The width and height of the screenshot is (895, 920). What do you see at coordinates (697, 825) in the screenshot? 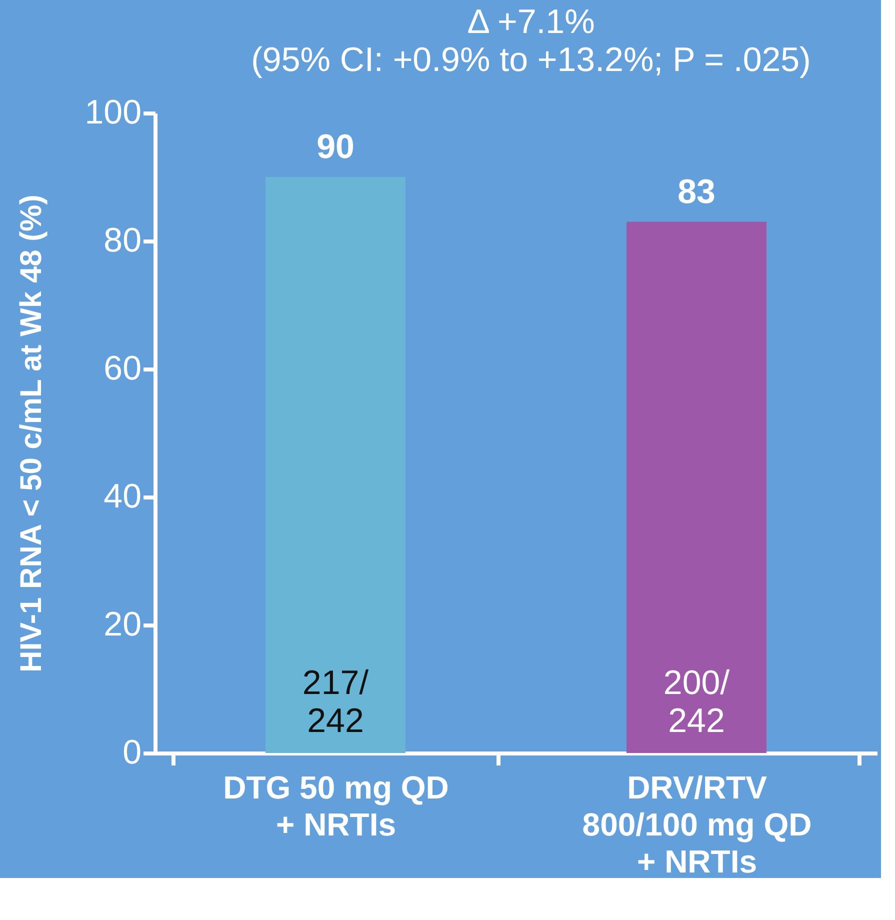
I see `x-tick-label: DRV/RTV 800/100 mg QD + NRTIs` at bounding box center [697, 825].